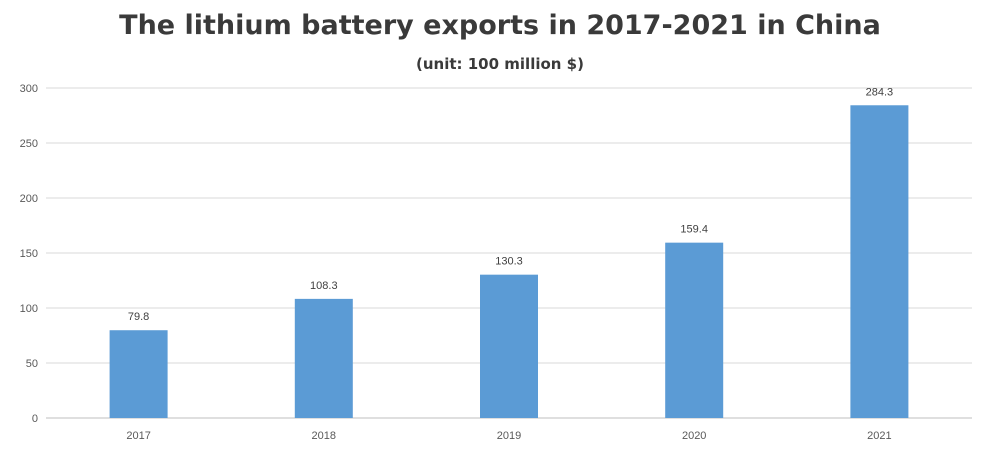 The image size is (1000, 457). I want to click on bar-2017, so click(138, 374).